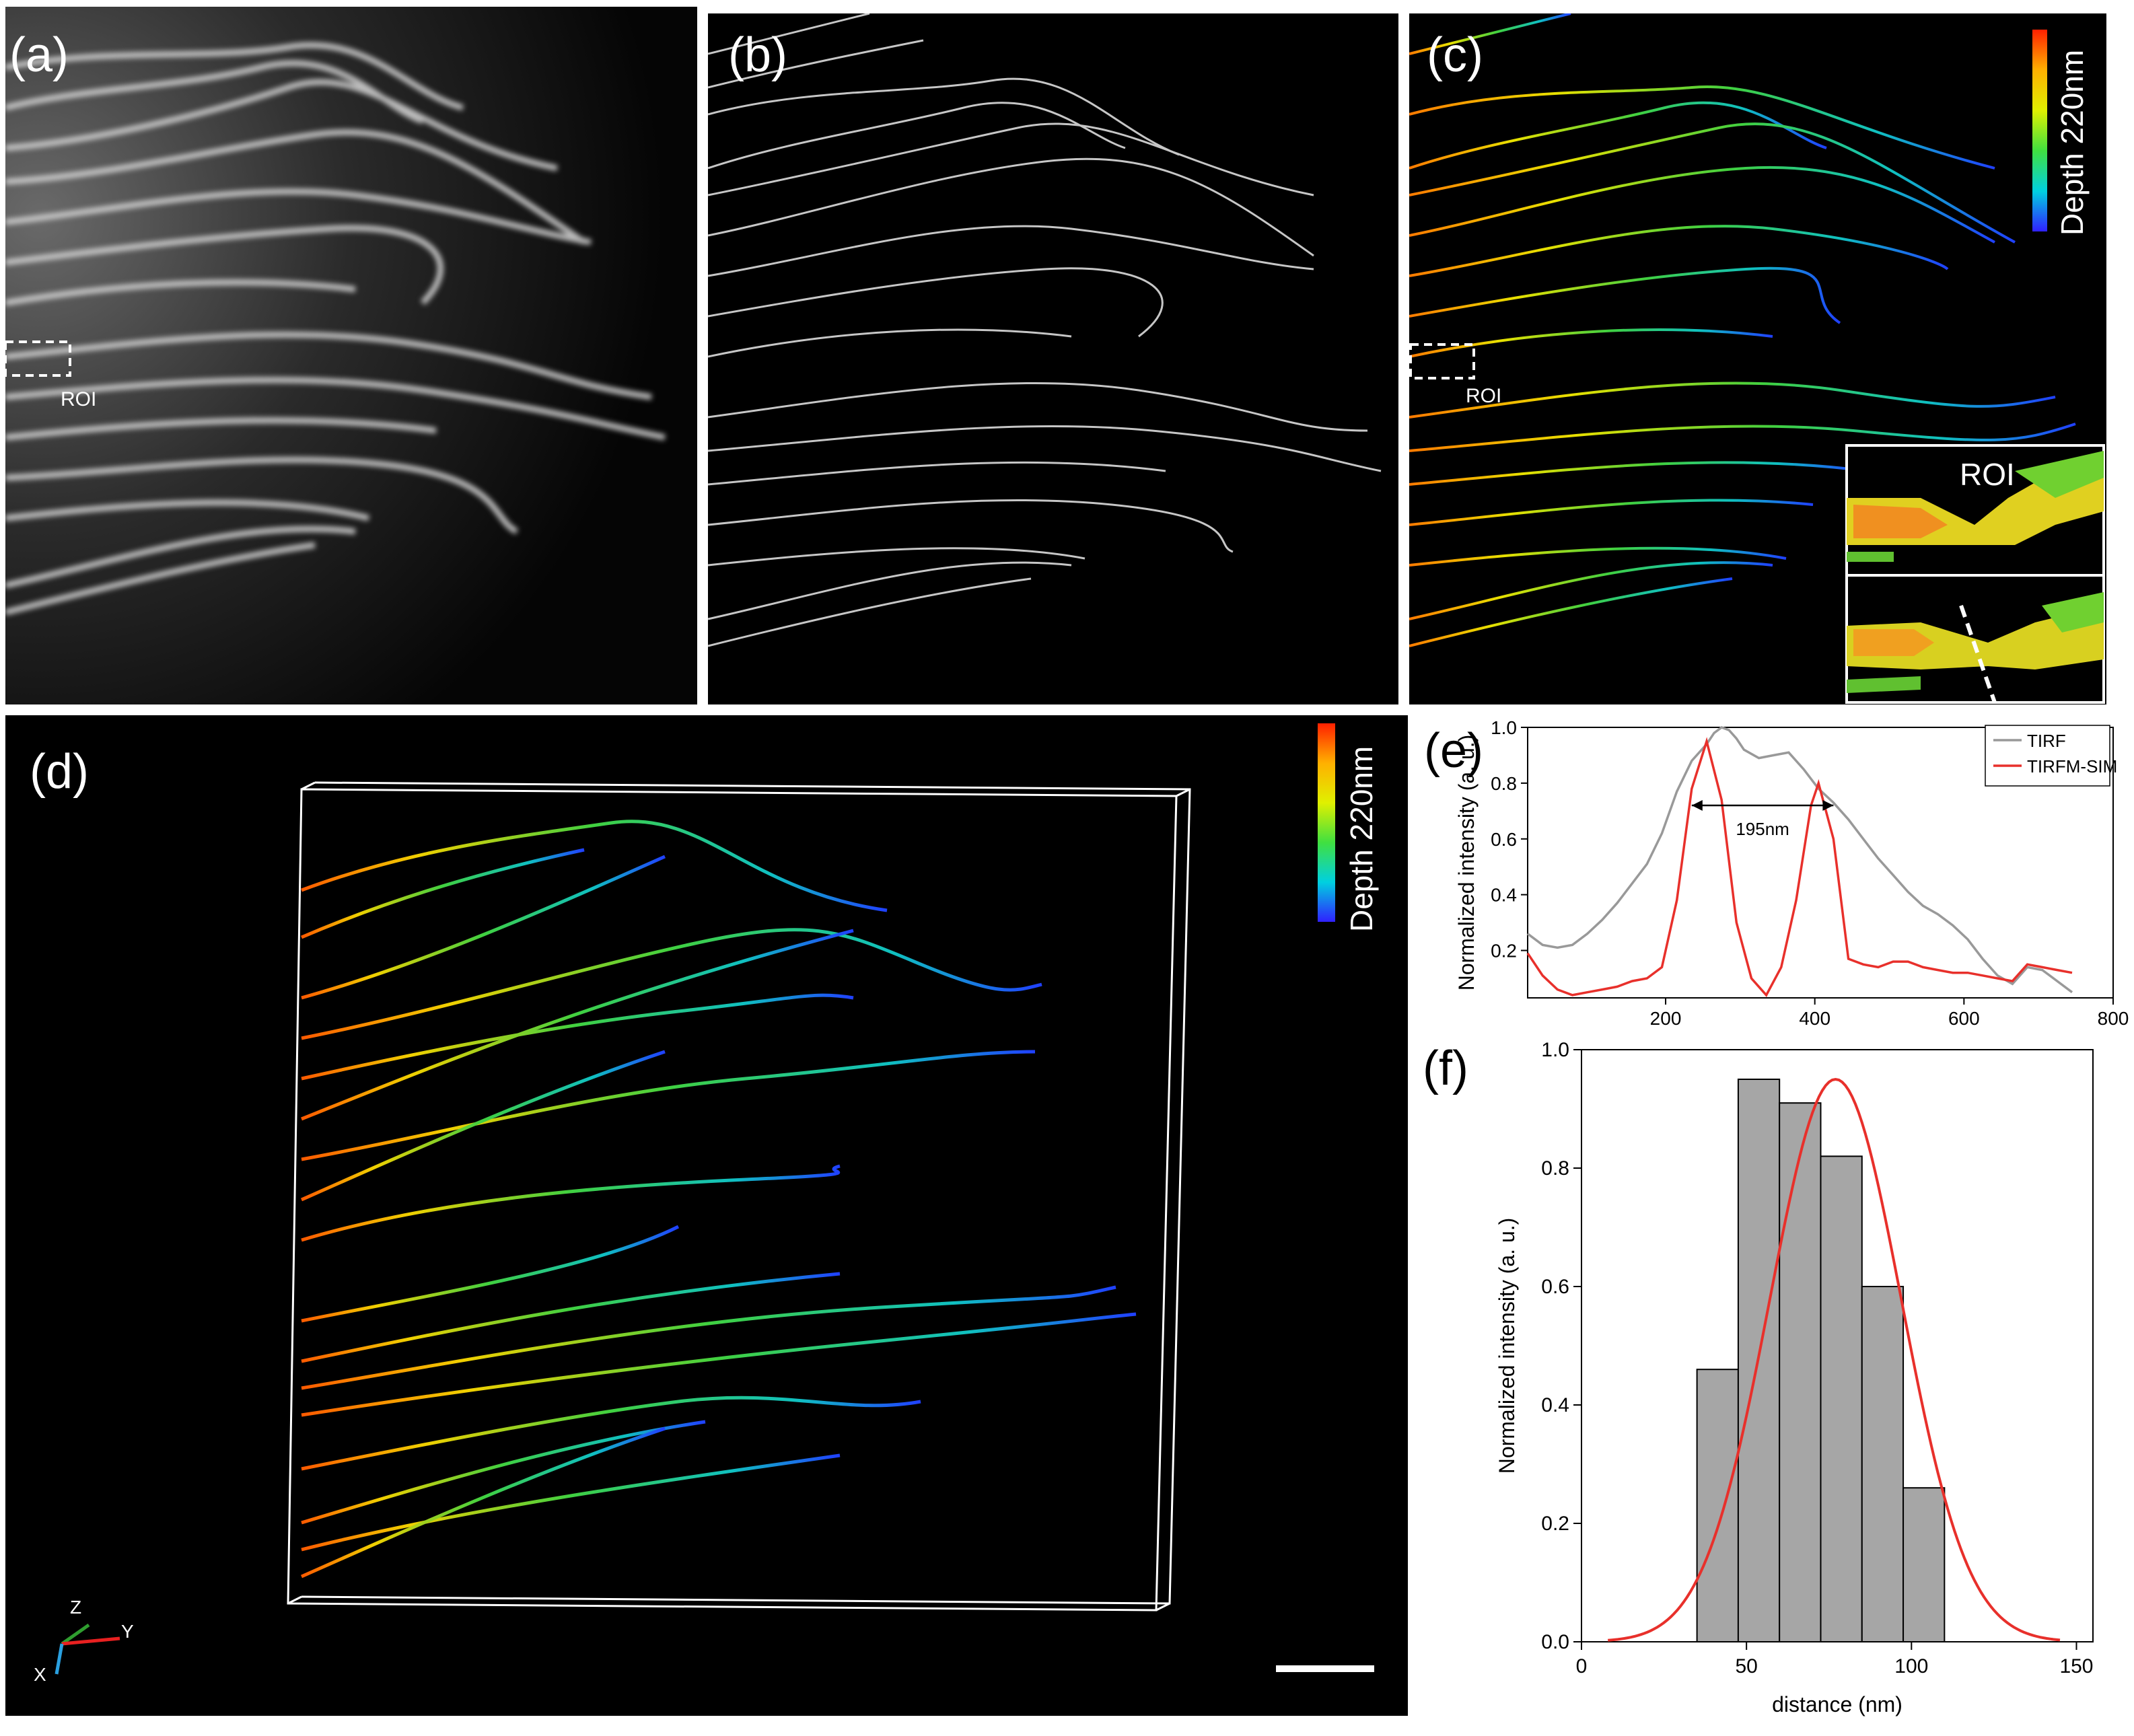 The width and height of the screenshot is (2134, 1736). Describe the element at coordinates (2060, 474) in the screenshot. I see `inset-top-green` at that location.